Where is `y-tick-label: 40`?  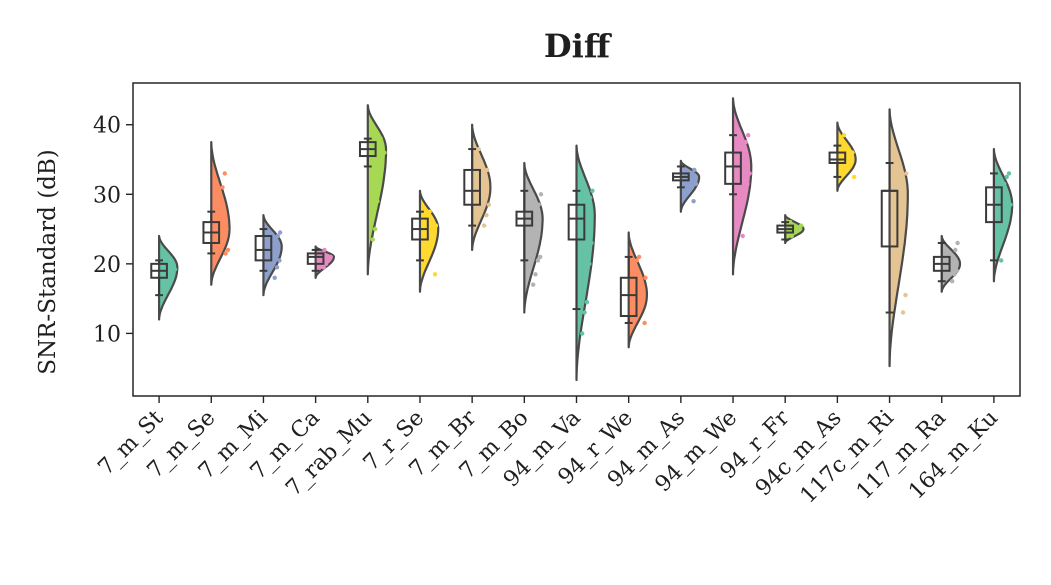
y-tick-label: 40 is located at coordinates (107, 126).